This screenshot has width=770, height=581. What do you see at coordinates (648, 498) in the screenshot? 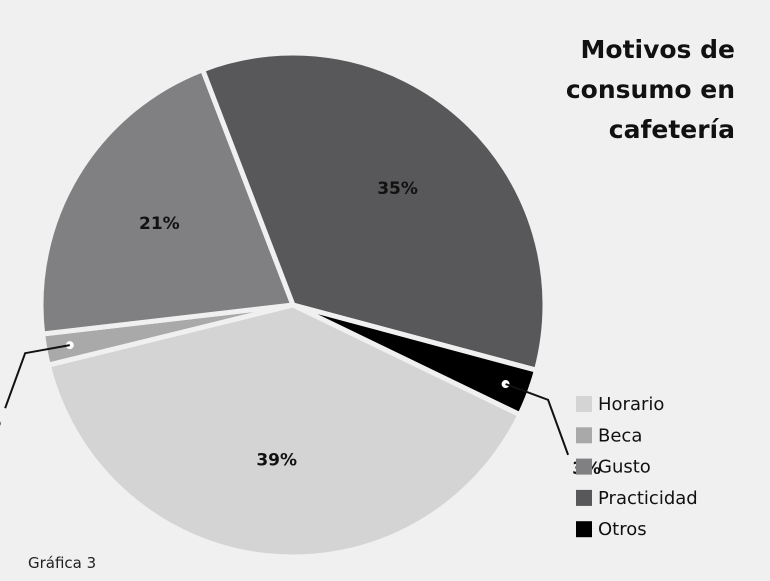
I see `legend-label: Practicidad` at bounding box center [648, 498].